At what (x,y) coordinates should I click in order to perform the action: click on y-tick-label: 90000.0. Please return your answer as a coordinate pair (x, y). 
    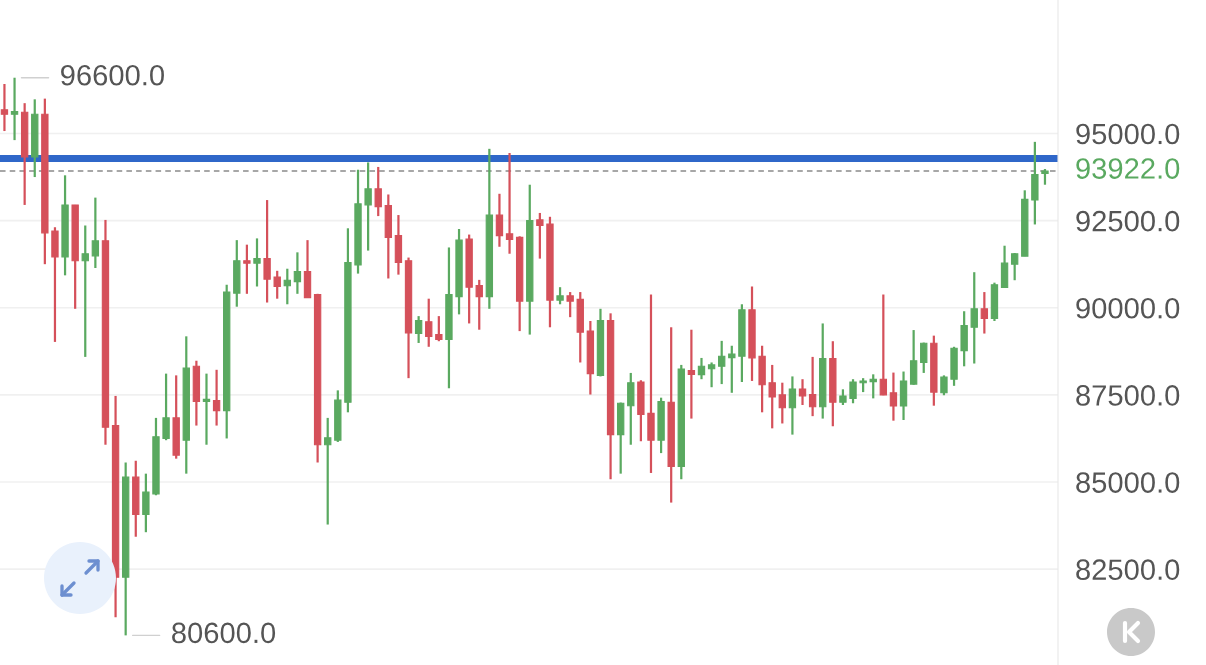
    Looking at the image, I should click on (1128, 308).